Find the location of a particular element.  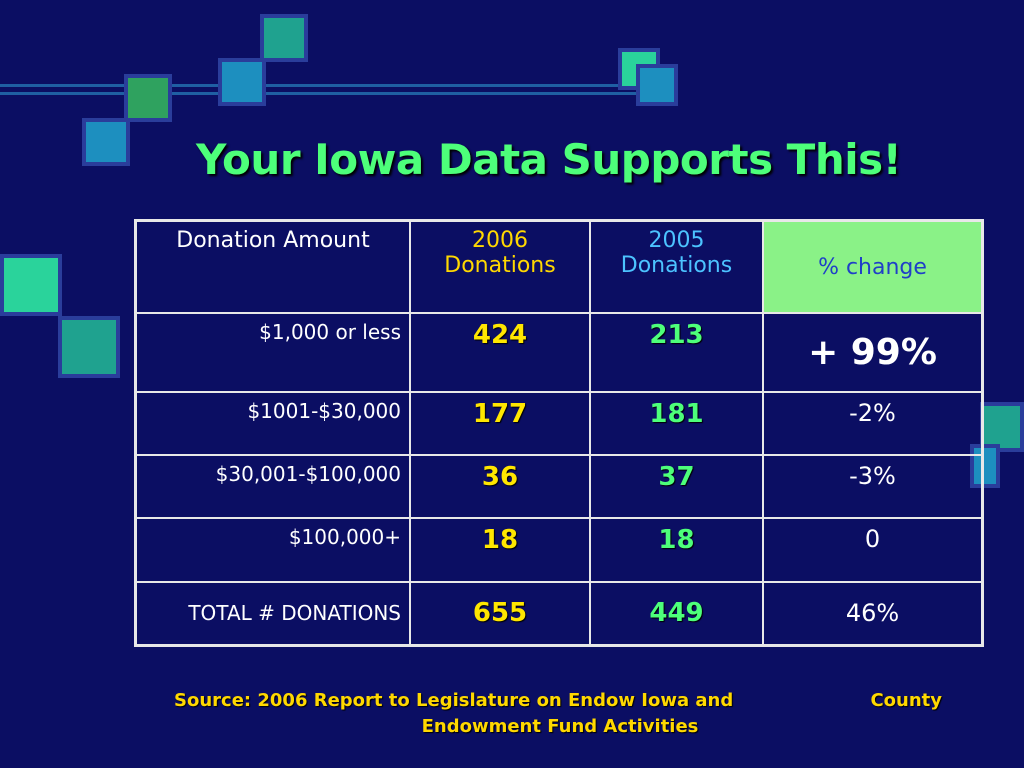

cell-2005: 18 is located at coordinates (676, 550).